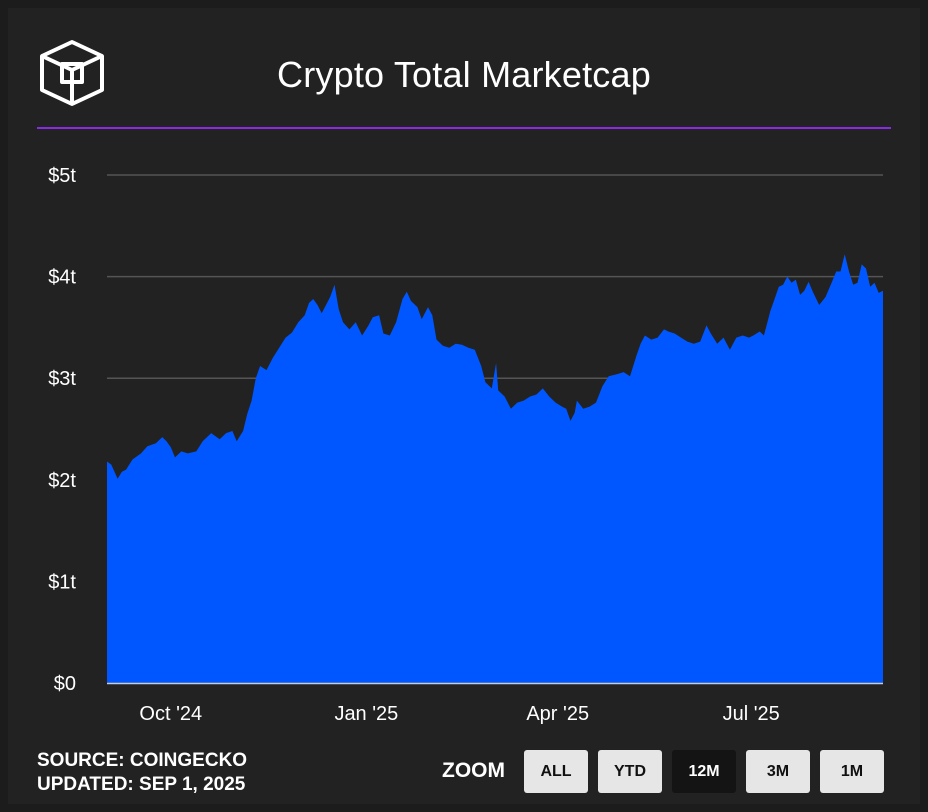 The height and width of the screenshot is (812, 928). What do you see at coordinates (366, 714) in the screenshot?
I see `x-tick-label: Jan '25` at bounding box center [366, 714].